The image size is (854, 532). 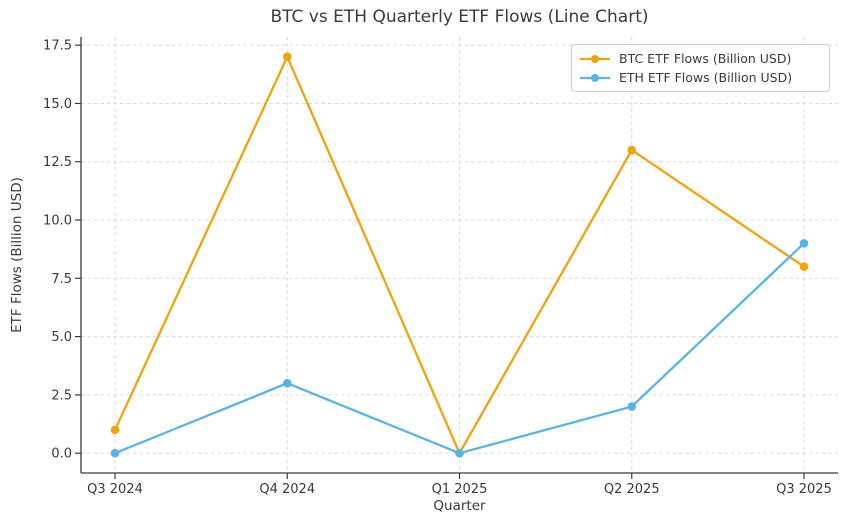 What do you see at coordinates (61, 395) in the screenshot?
I see `y-tick-label: 2.5` at bounding box center [61, 395].